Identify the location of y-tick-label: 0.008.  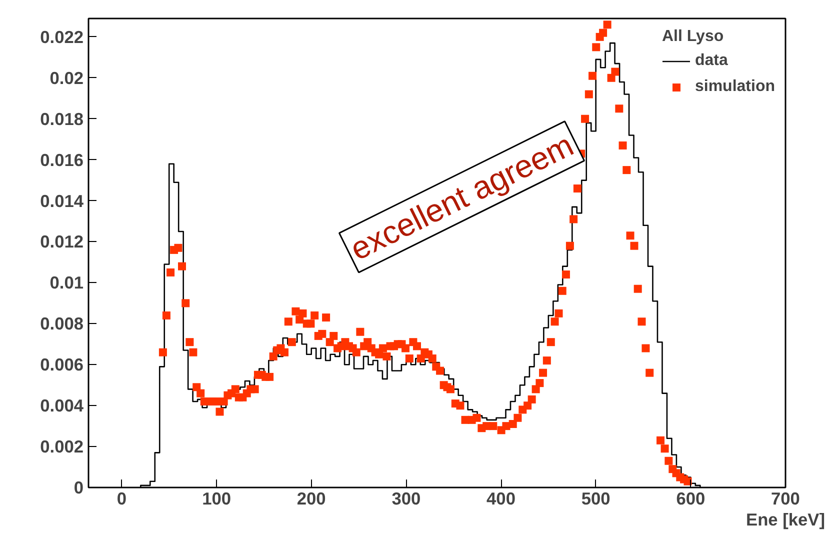
(62, 324).